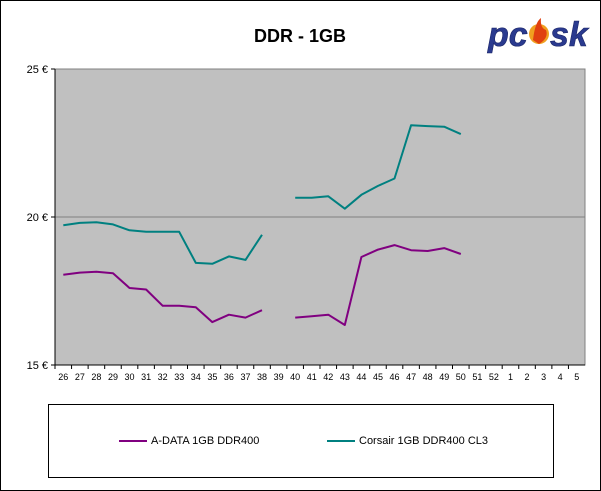  I want to click on x-tick-label: 51, so click(477, 377).